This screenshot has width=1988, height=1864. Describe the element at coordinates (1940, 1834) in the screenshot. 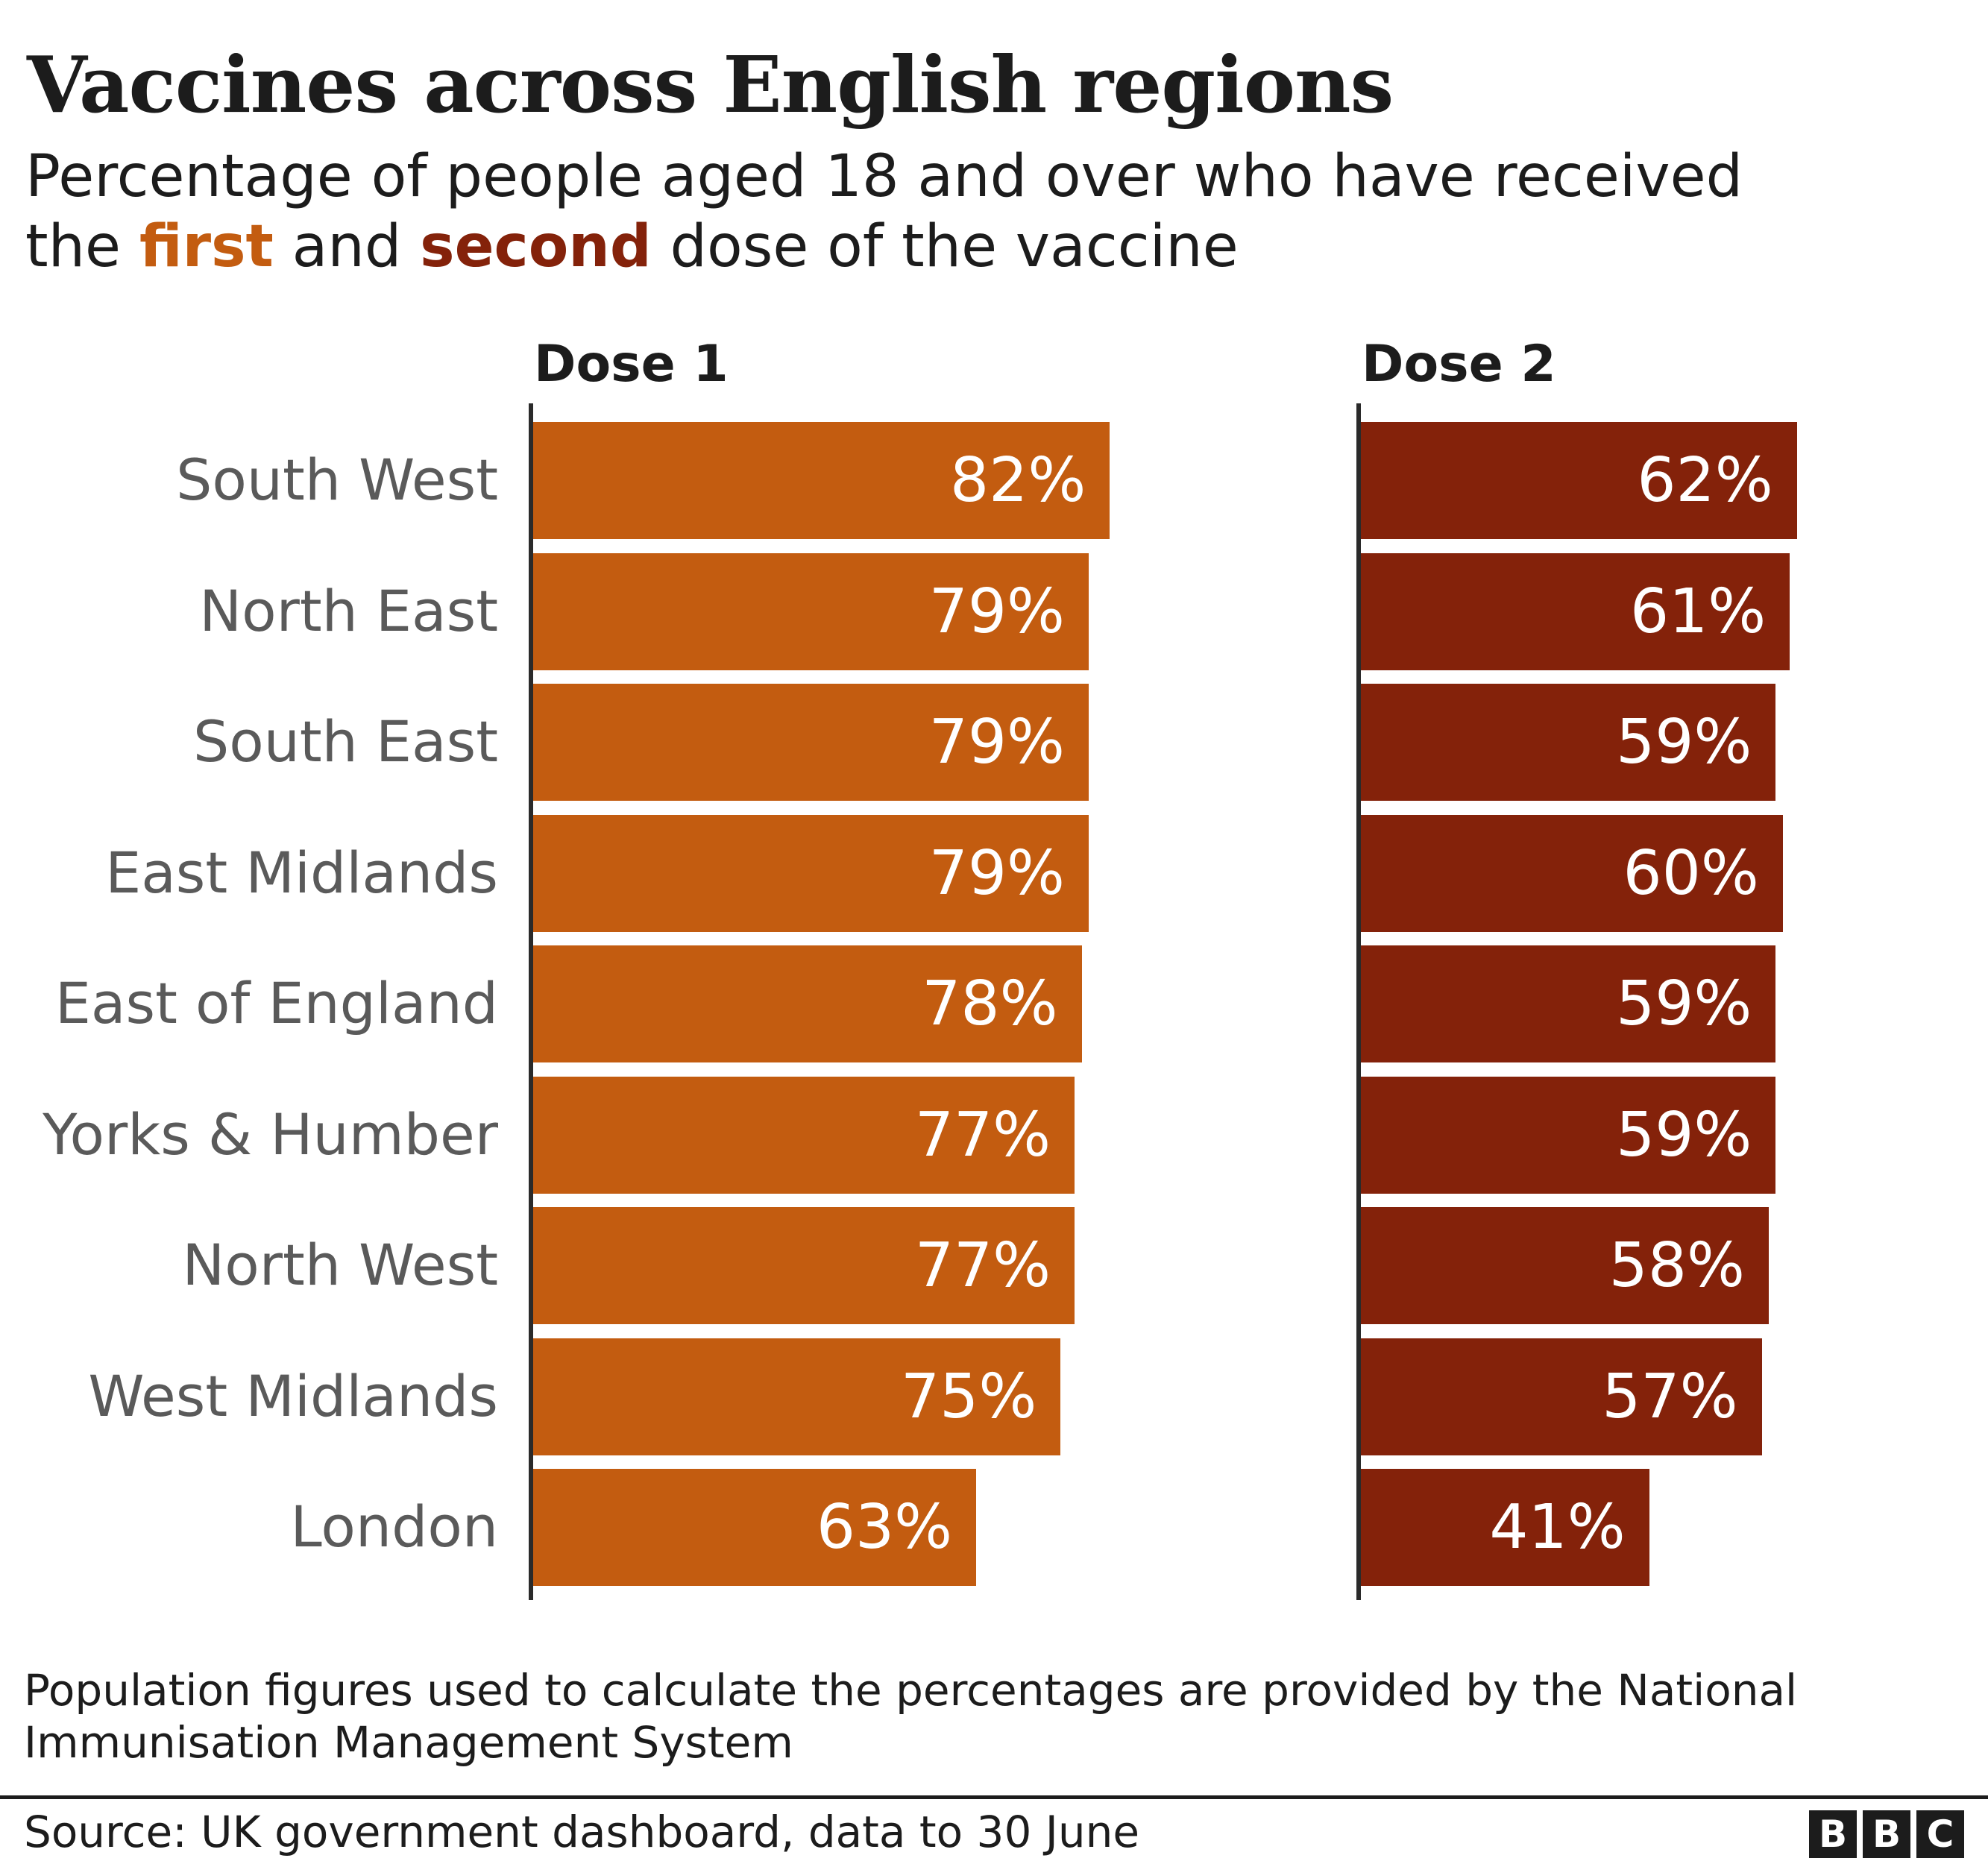

I see `bbc-logo-letter: C` at that location.